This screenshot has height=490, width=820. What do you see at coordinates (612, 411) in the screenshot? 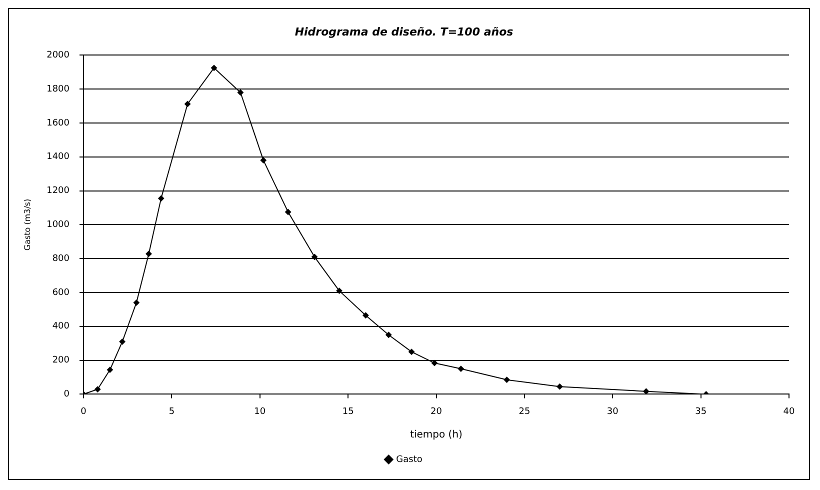
I see `x-tick-label: 30` at bounding box center [612, 411].